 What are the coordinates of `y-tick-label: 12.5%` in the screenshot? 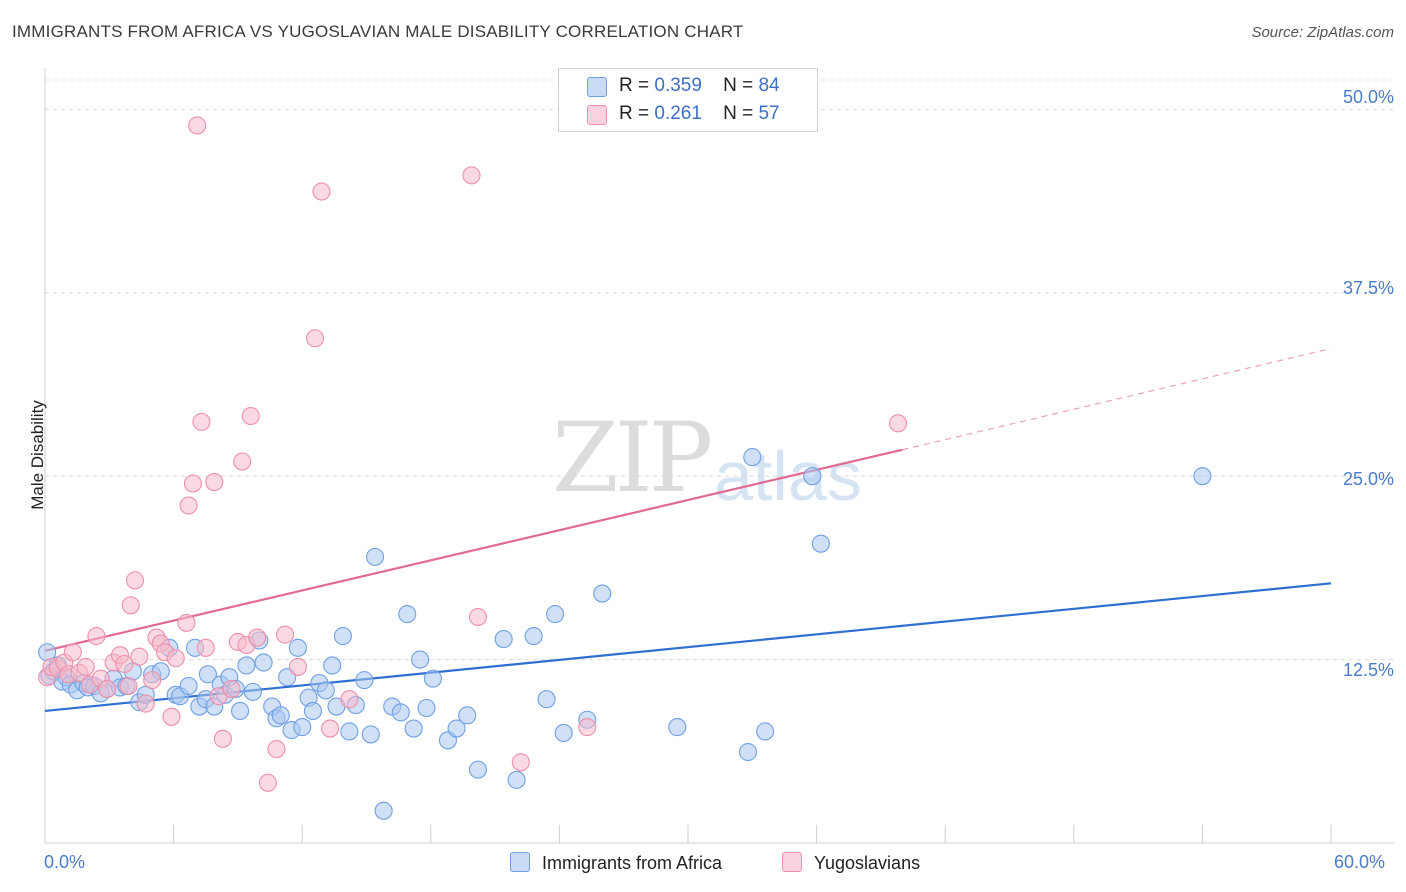 It's located at (1368, 670).